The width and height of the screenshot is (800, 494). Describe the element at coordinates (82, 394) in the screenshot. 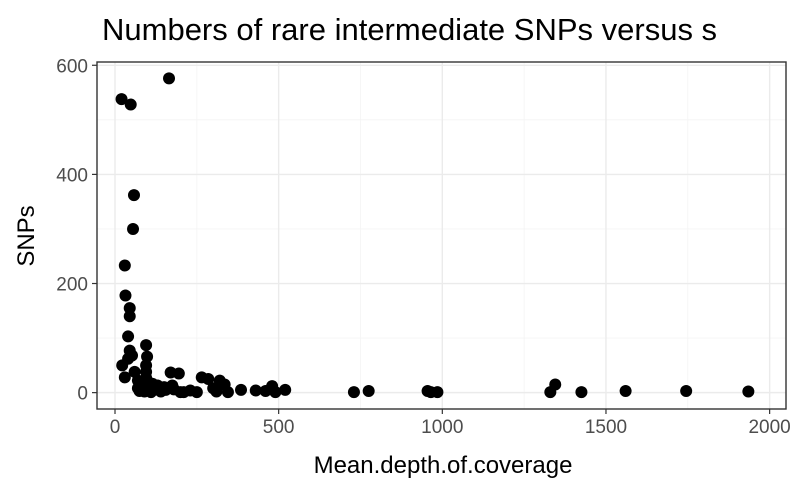

I see `y-tick-label: 0` at that location.